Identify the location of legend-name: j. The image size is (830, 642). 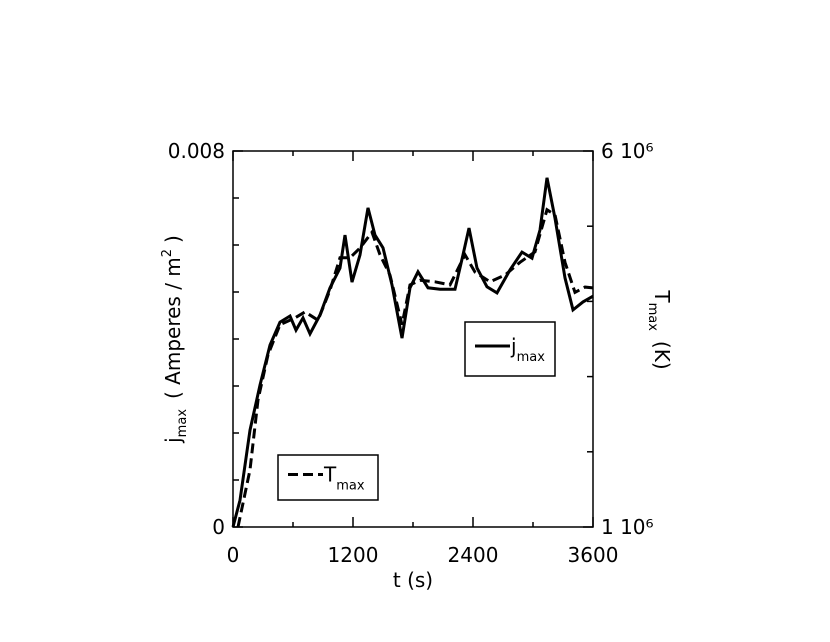
(513, 346).